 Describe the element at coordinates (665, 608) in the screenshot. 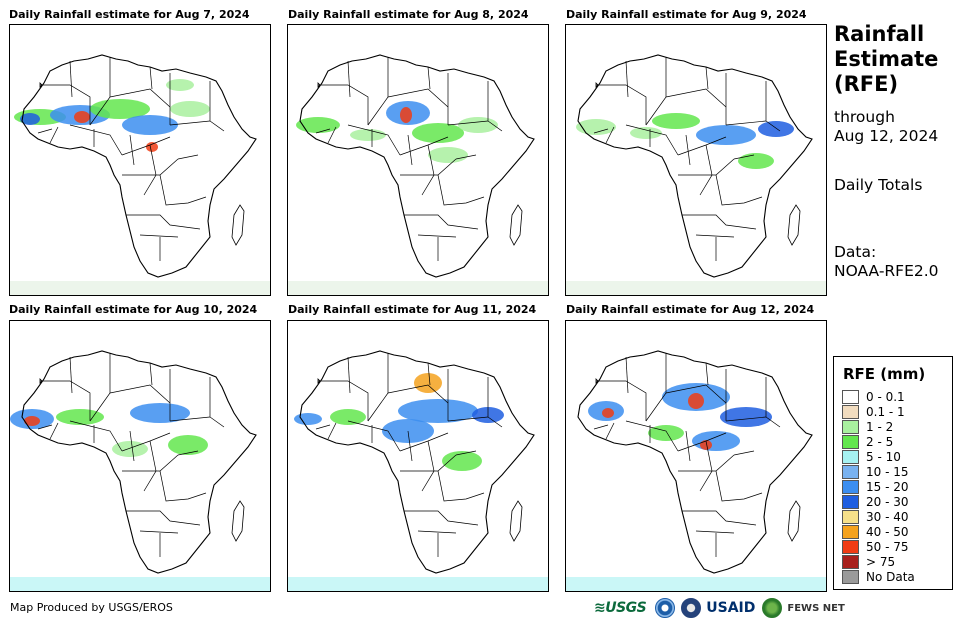

I see `noaa-seal-icon` at that location.